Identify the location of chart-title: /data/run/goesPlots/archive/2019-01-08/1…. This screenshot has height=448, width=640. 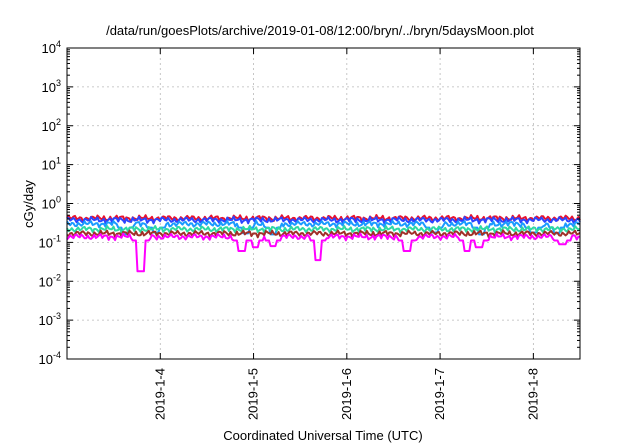
(320, 30).